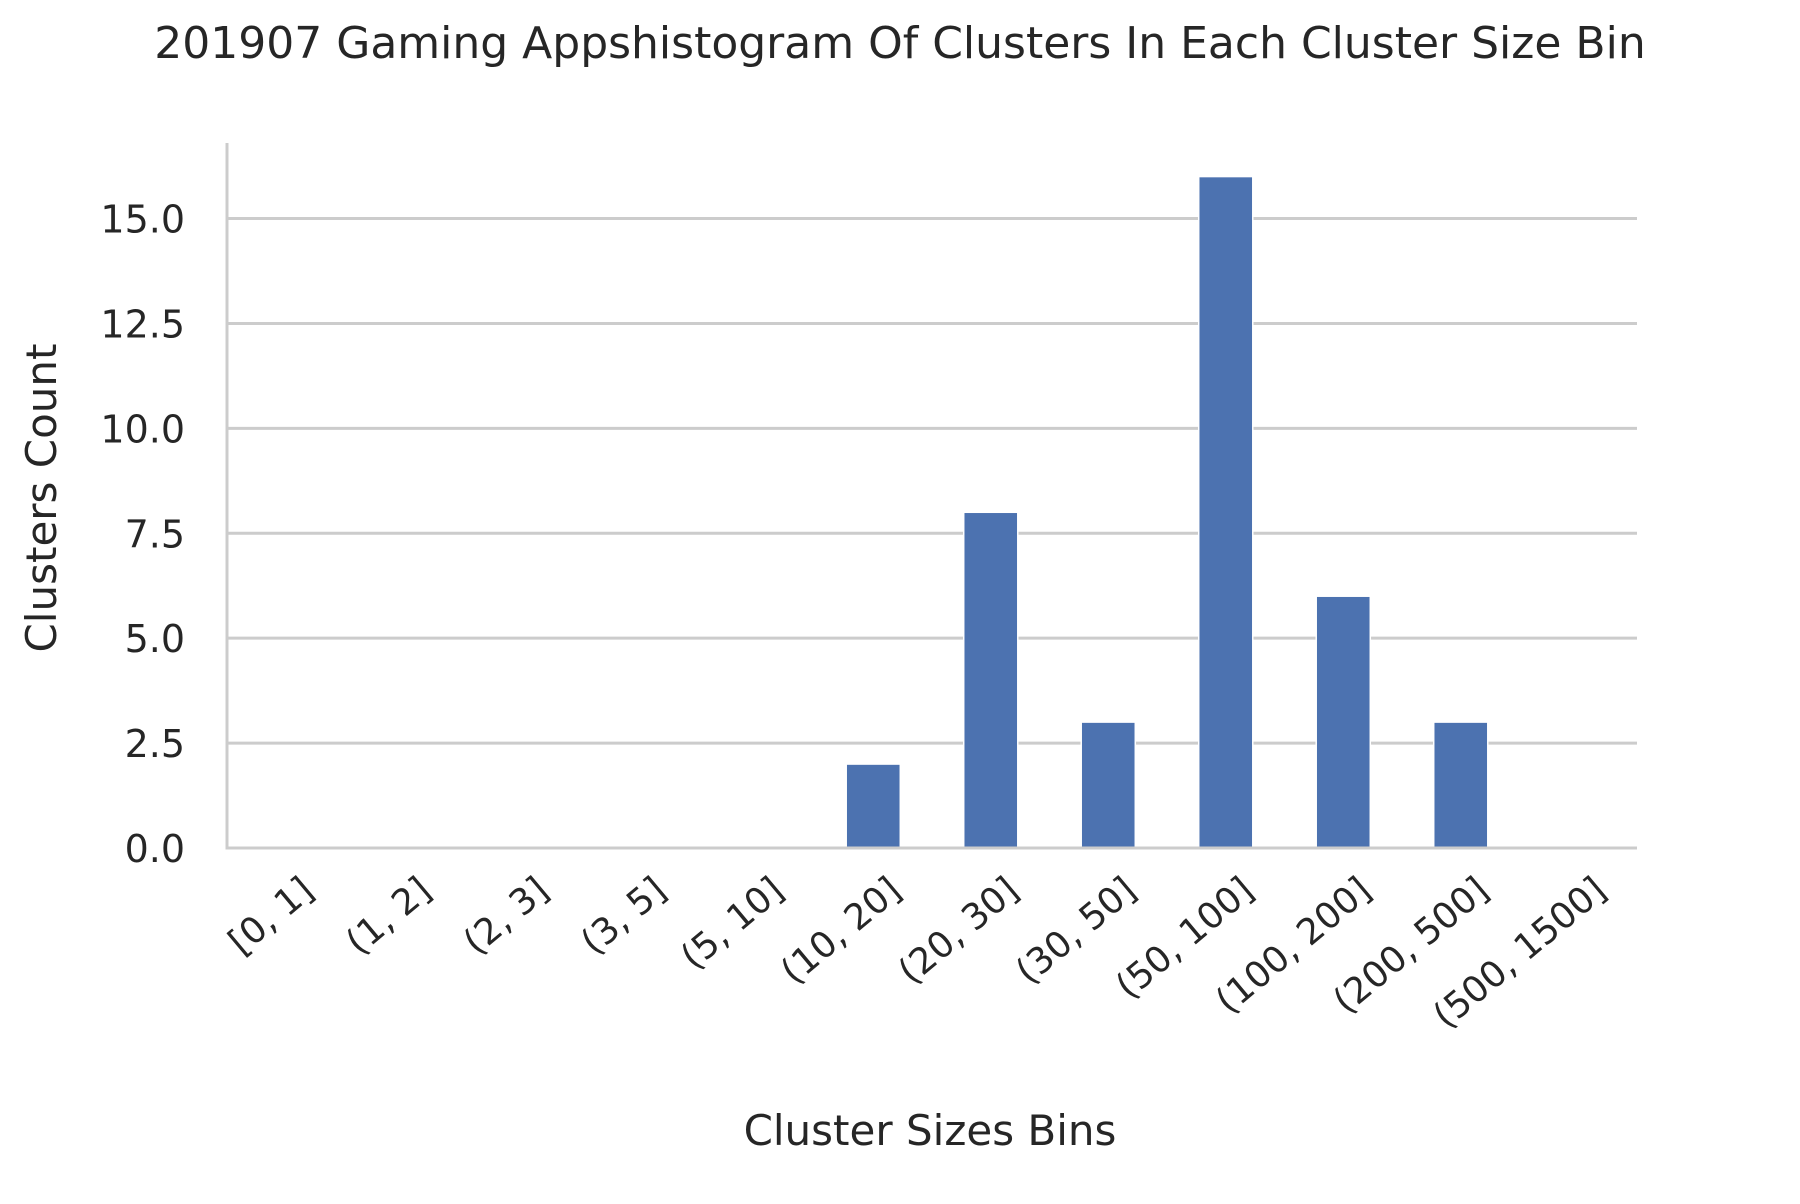 This screenshot has height=1204, width=1800. Describe the element at coordinates (959, 930) in the screenshot. I see `x-tick-label: (20, 30]` at that location.